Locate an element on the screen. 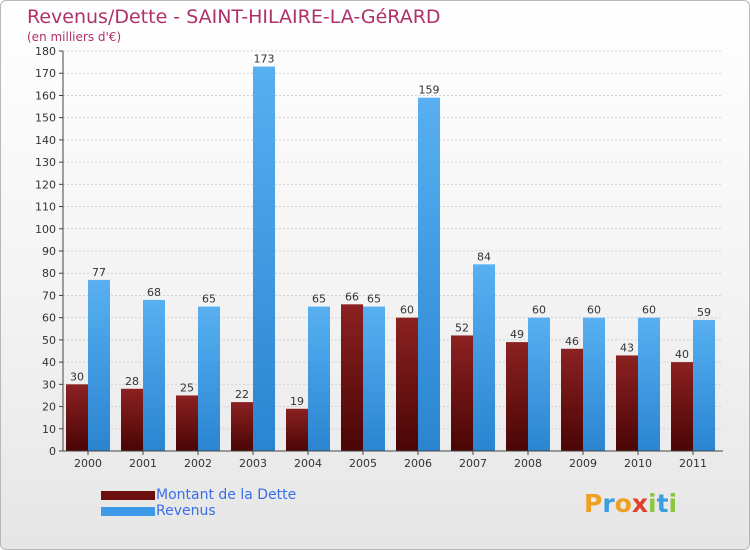 The width and height of the screenshot is (750, 550). logo-letter: P is located at coordinates (593, 503).